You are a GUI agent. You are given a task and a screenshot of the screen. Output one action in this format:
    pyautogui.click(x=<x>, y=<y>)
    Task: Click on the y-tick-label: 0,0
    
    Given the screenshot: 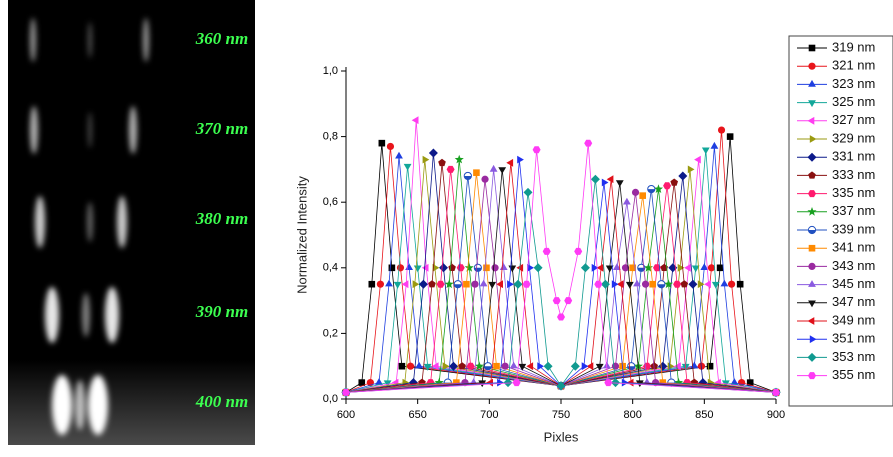 What is the action you would take?
    pyautogui.click(x=330, y=399)
    